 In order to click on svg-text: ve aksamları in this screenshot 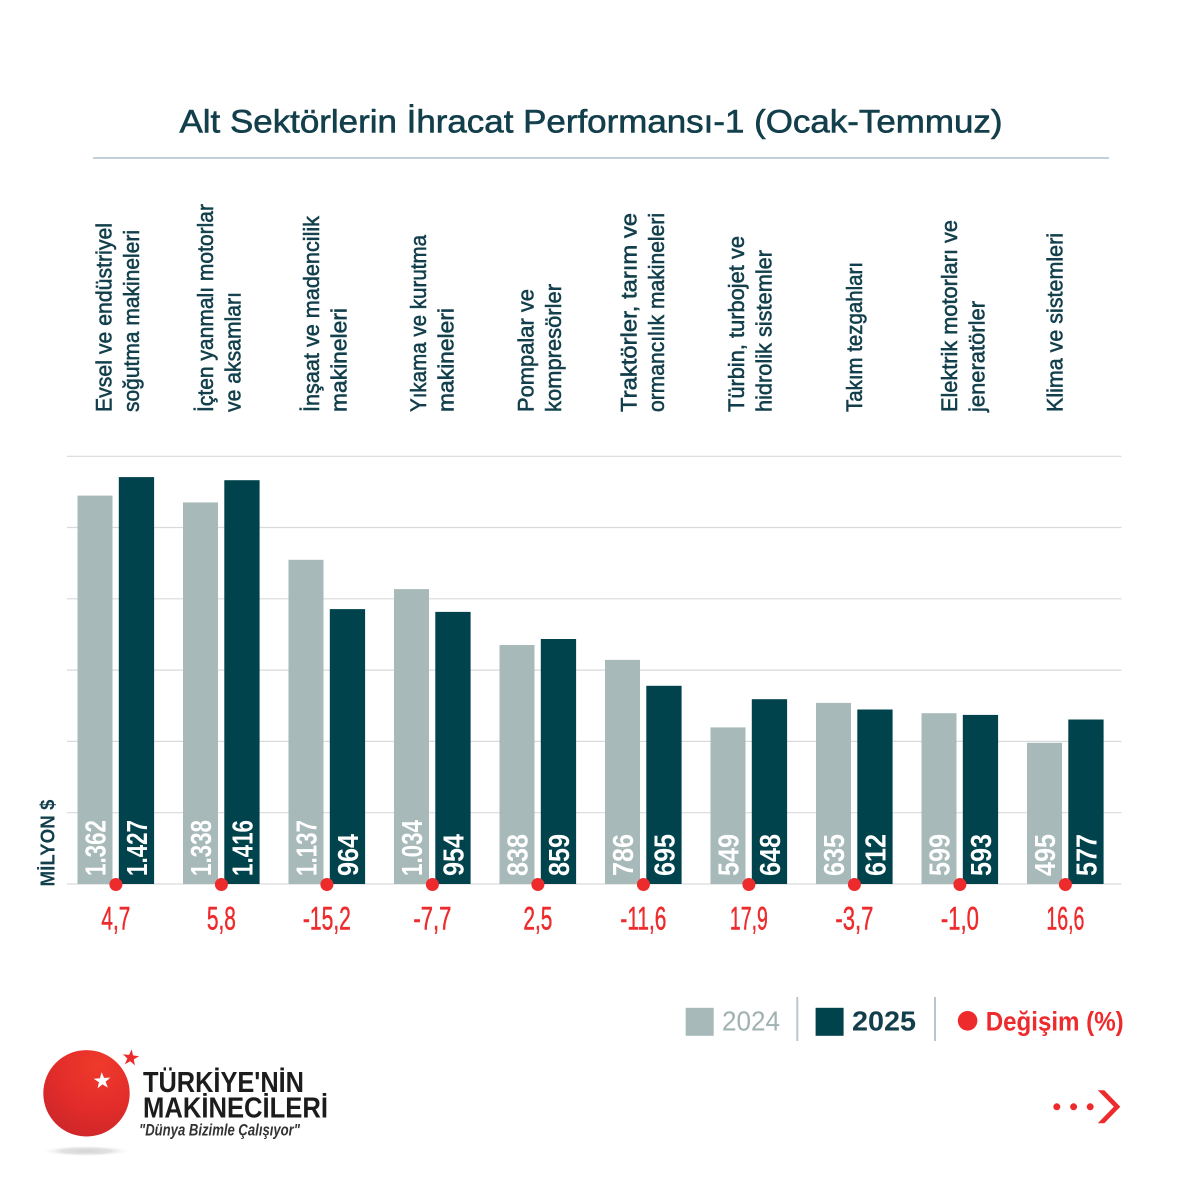, I will do `click(232, 352)`.